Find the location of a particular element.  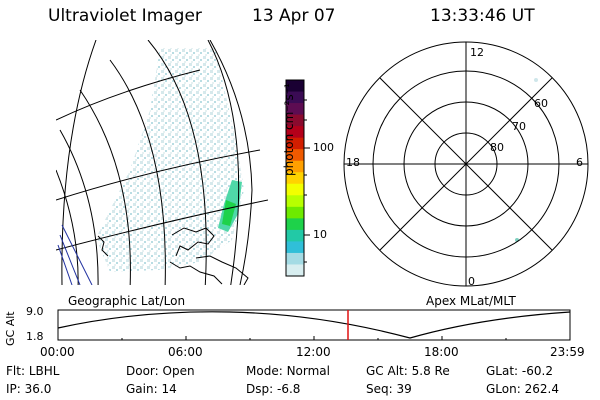

time-tick-2359: 23:59 is located at coordinates (567, 352).